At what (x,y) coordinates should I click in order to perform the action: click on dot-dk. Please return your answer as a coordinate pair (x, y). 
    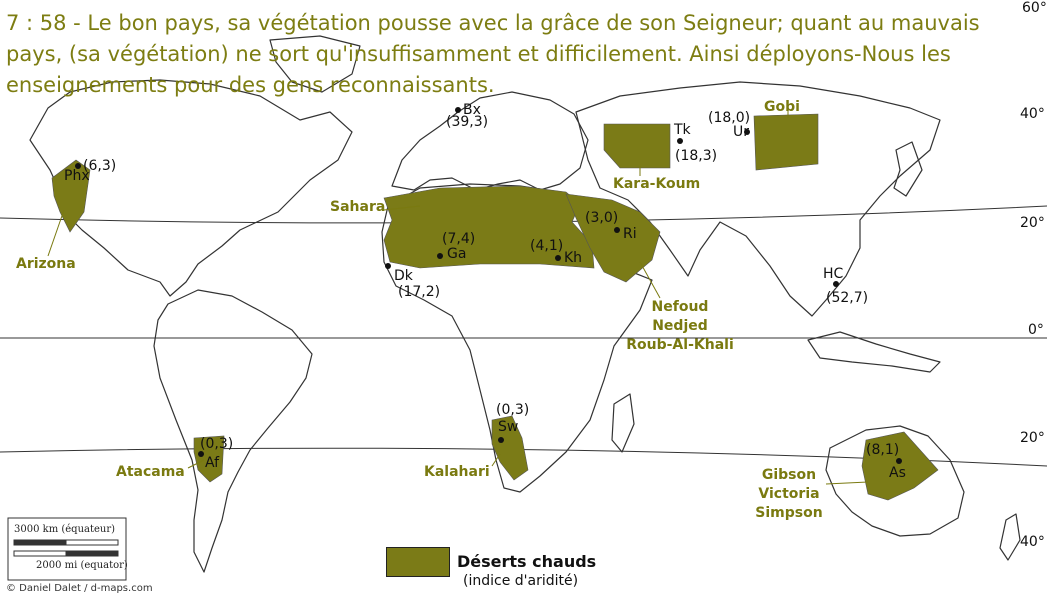
    Looking at the image, I should click on (388, 266).